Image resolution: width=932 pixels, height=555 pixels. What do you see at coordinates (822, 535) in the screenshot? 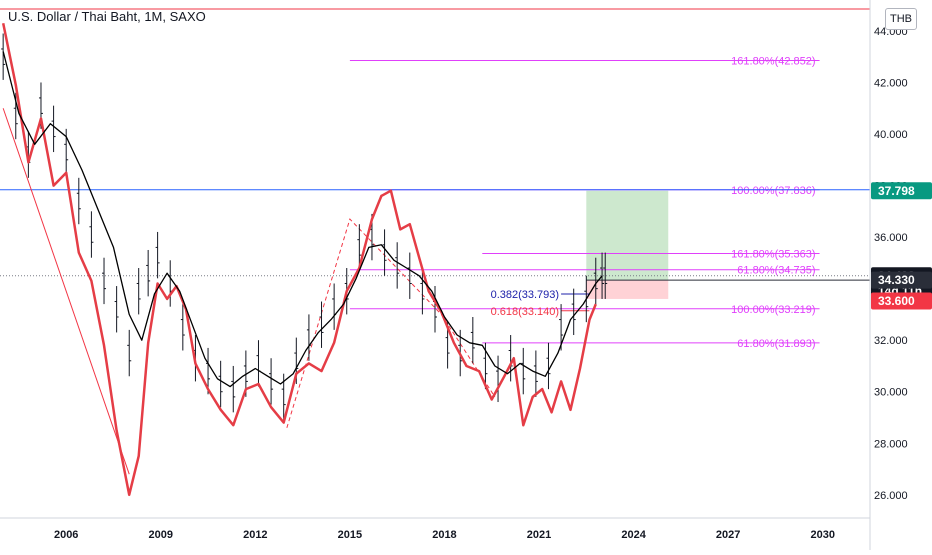
I see `x-tick-label: 2030` at bounding box center [822, 535].